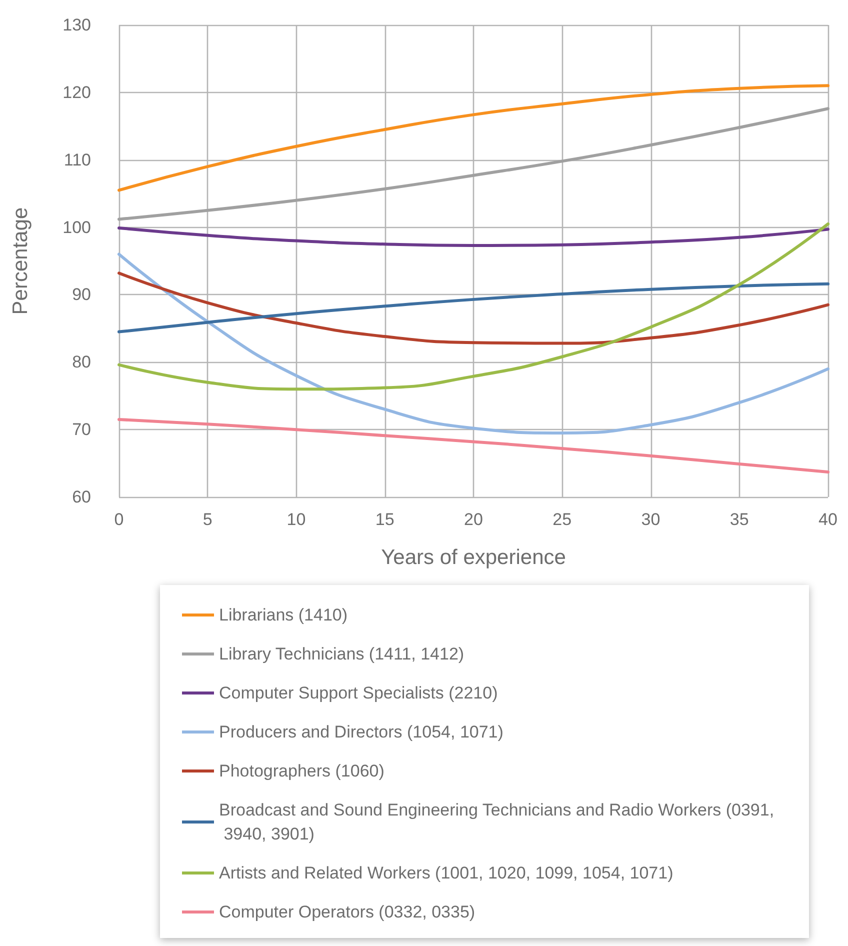 The height and width of the screenshot is (946, 848). What do you see at coordinates (473, 557) in the screenshot?
I see `x-axis-title: Years of experience` at bounding box center [473, 557].